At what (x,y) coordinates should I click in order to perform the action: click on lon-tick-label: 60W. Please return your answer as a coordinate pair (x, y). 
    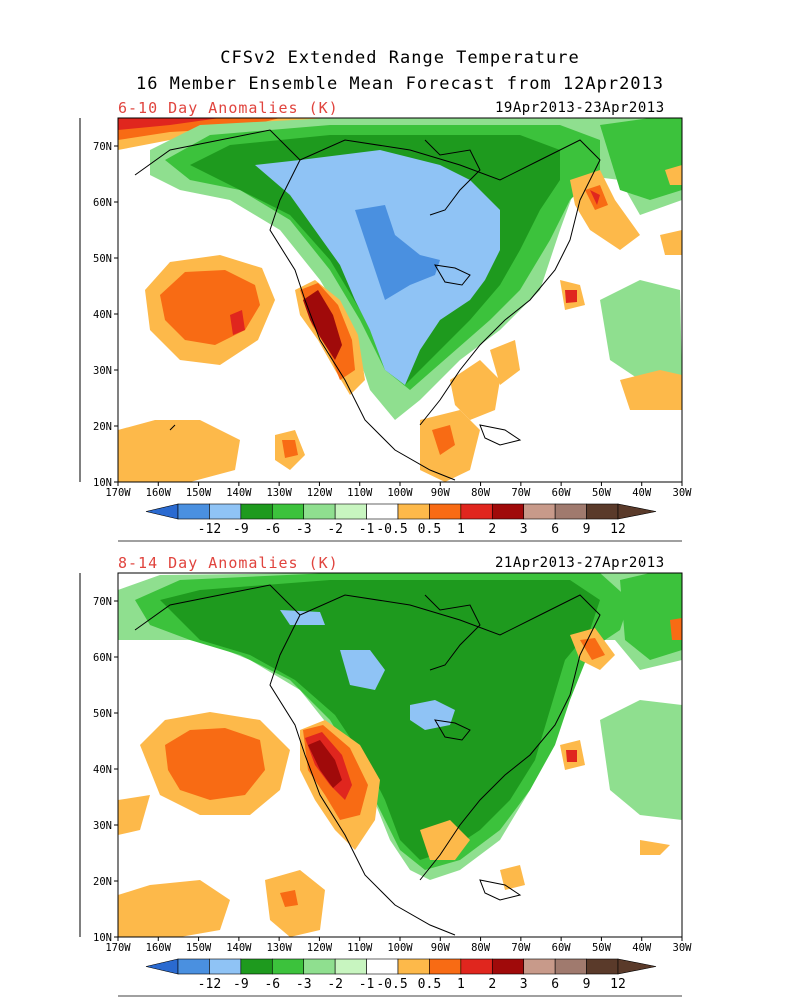
    Looking at the image, I should click on (562, 493).